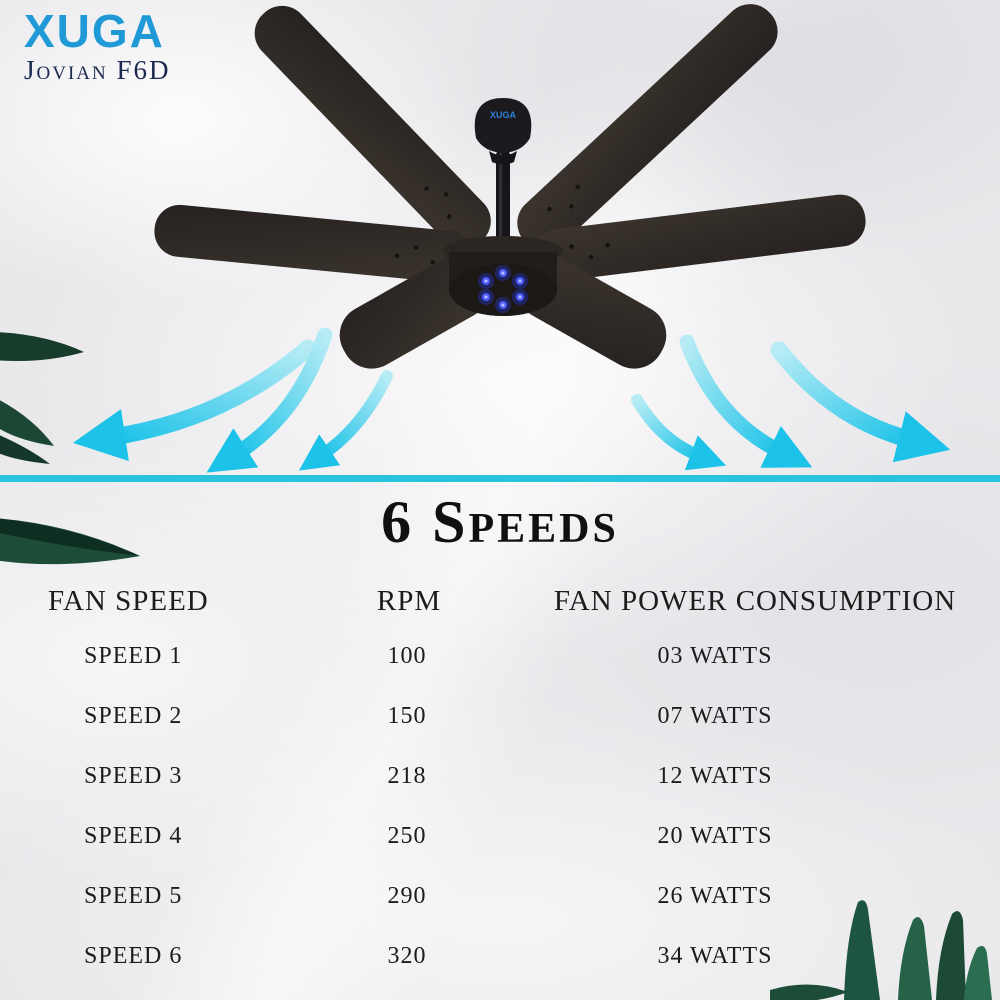 This screenshot has height=1000, width=1000. I want to click on speed-label: SPEED 5, so click(133, 895).